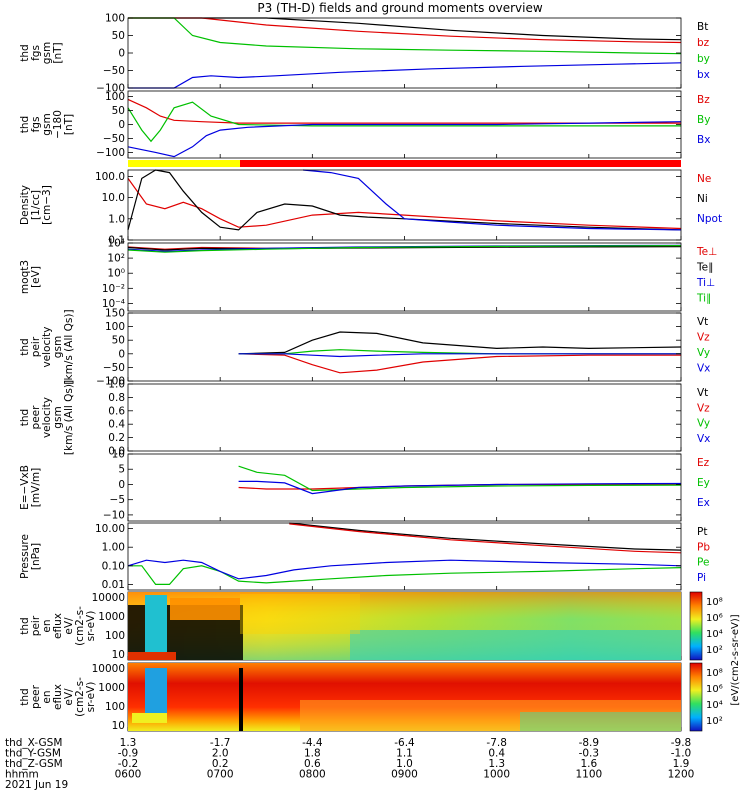 The width and height of the screenshot is (750, 800). I want to click on electron-colorbar, so click(696, 697).